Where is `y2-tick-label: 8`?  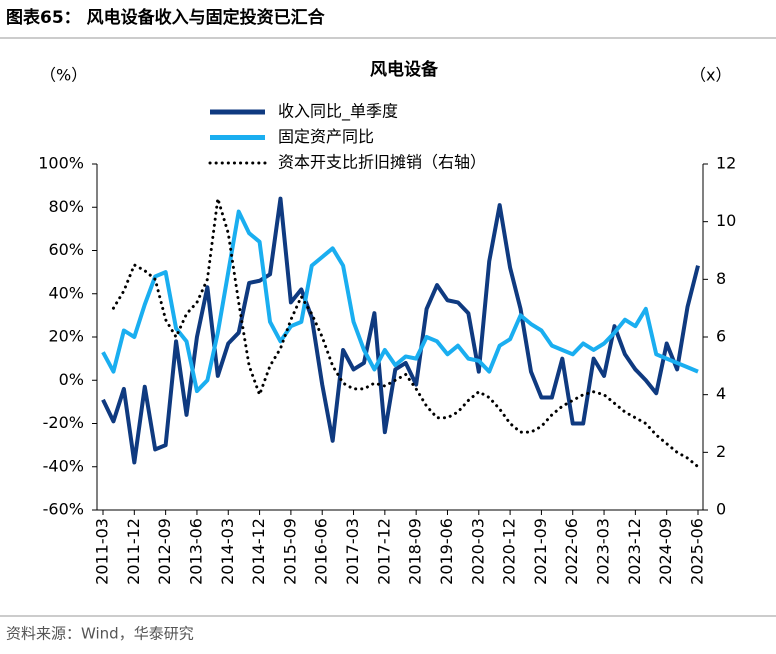
y2-tick-label: 8 is located at coordinates (721, 278).